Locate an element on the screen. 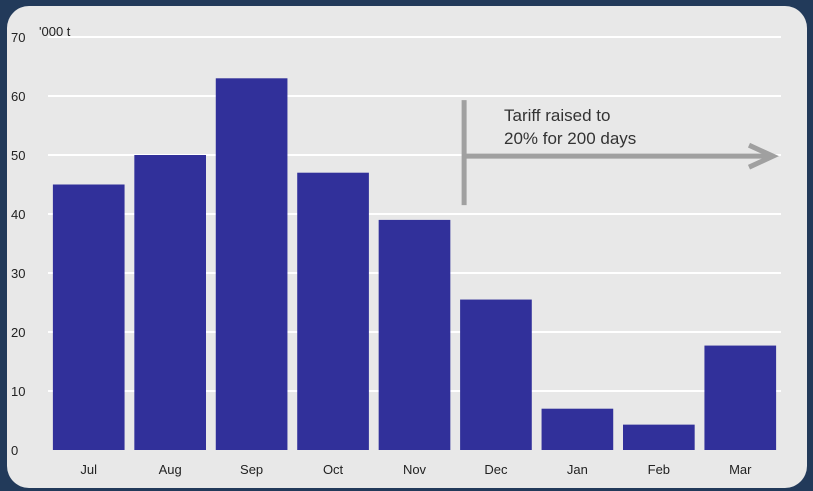 This screenshot has width=813, height=491. bar-jan is located at coordinates (577, 429).